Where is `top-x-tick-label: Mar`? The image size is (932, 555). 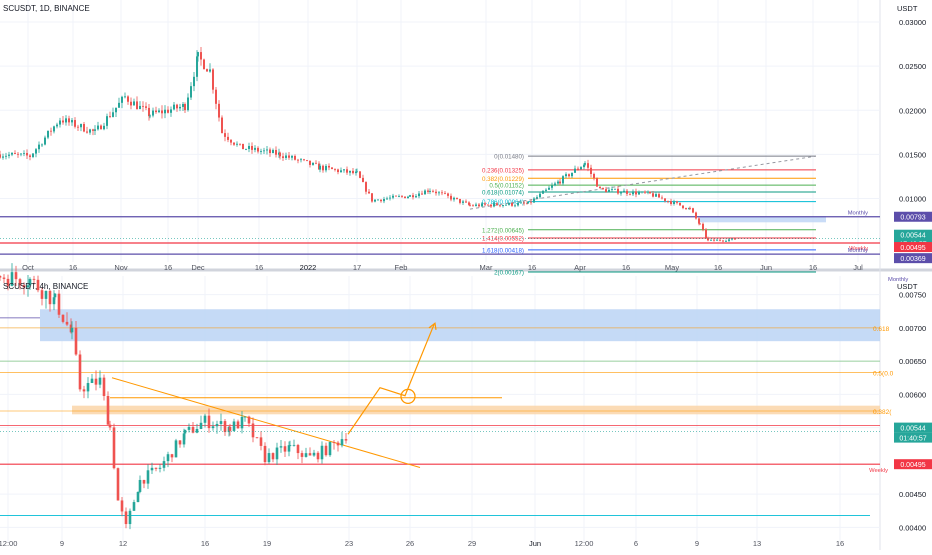
top-x-tick-label: Mar is located at coordinates (486, 267).